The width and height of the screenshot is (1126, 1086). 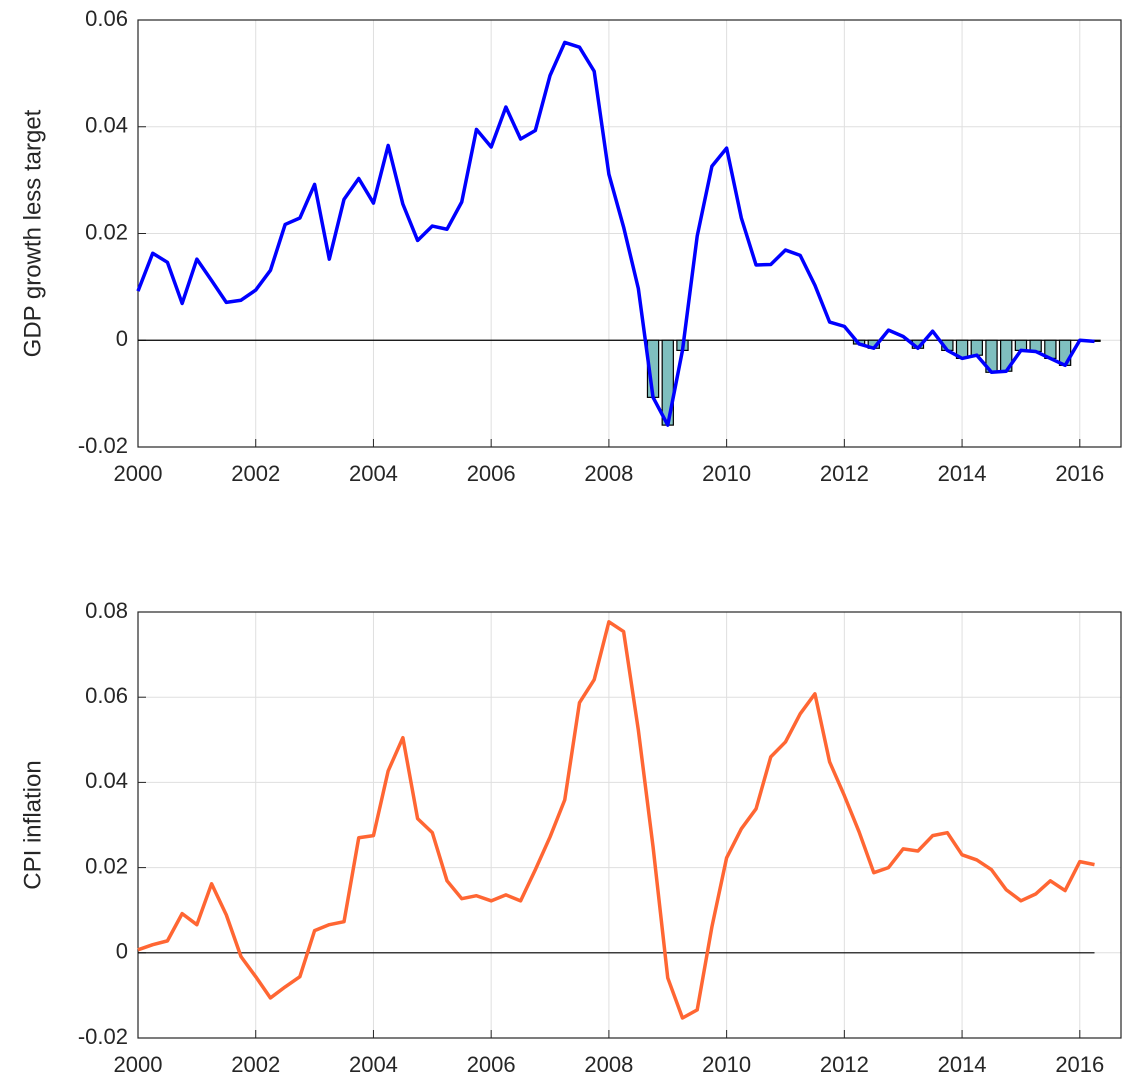 What do you see at coordinates (976, 347) in the screenshot?
I see `bar` at bounding box center [976, 347].